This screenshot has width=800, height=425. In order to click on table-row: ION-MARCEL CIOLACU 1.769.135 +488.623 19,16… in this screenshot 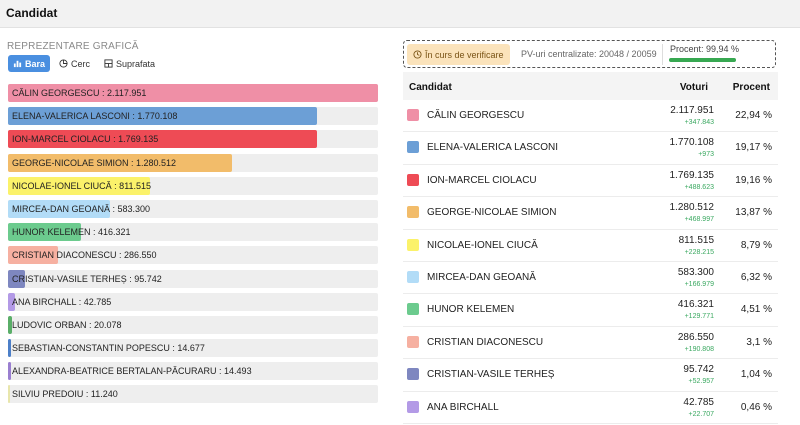, I will do `click(590, 181)`.